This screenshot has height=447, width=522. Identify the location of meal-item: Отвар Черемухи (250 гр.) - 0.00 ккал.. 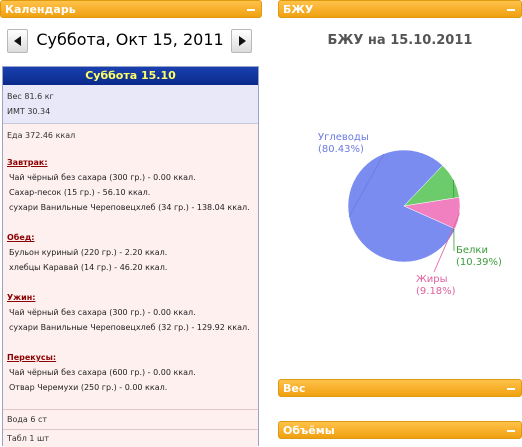
(88, 387).